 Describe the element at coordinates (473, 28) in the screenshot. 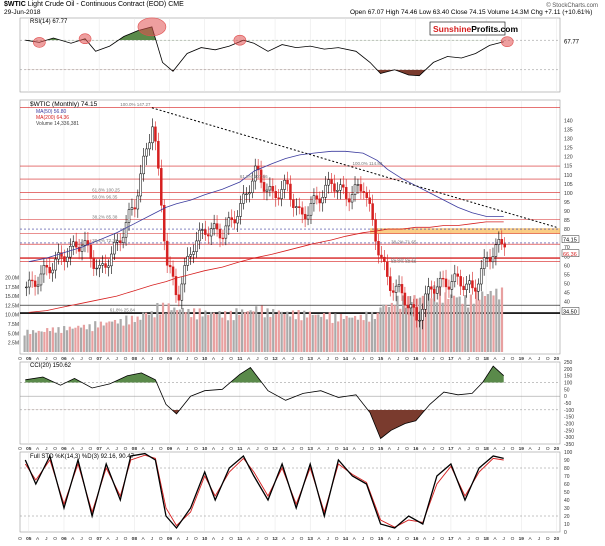

I see `watermark: SunshineProfits.com` at that location.